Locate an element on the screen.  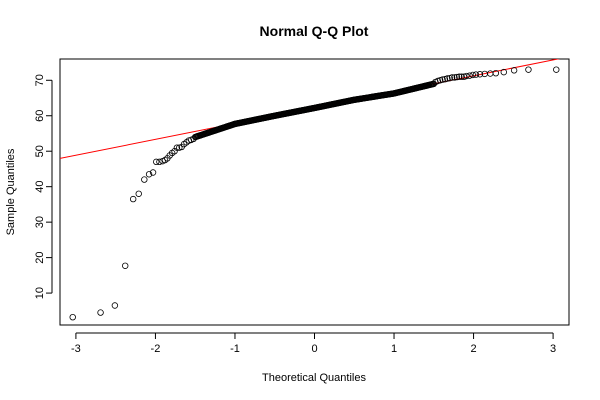
y-tick-label: 70 is located at coordinates (40, 80).